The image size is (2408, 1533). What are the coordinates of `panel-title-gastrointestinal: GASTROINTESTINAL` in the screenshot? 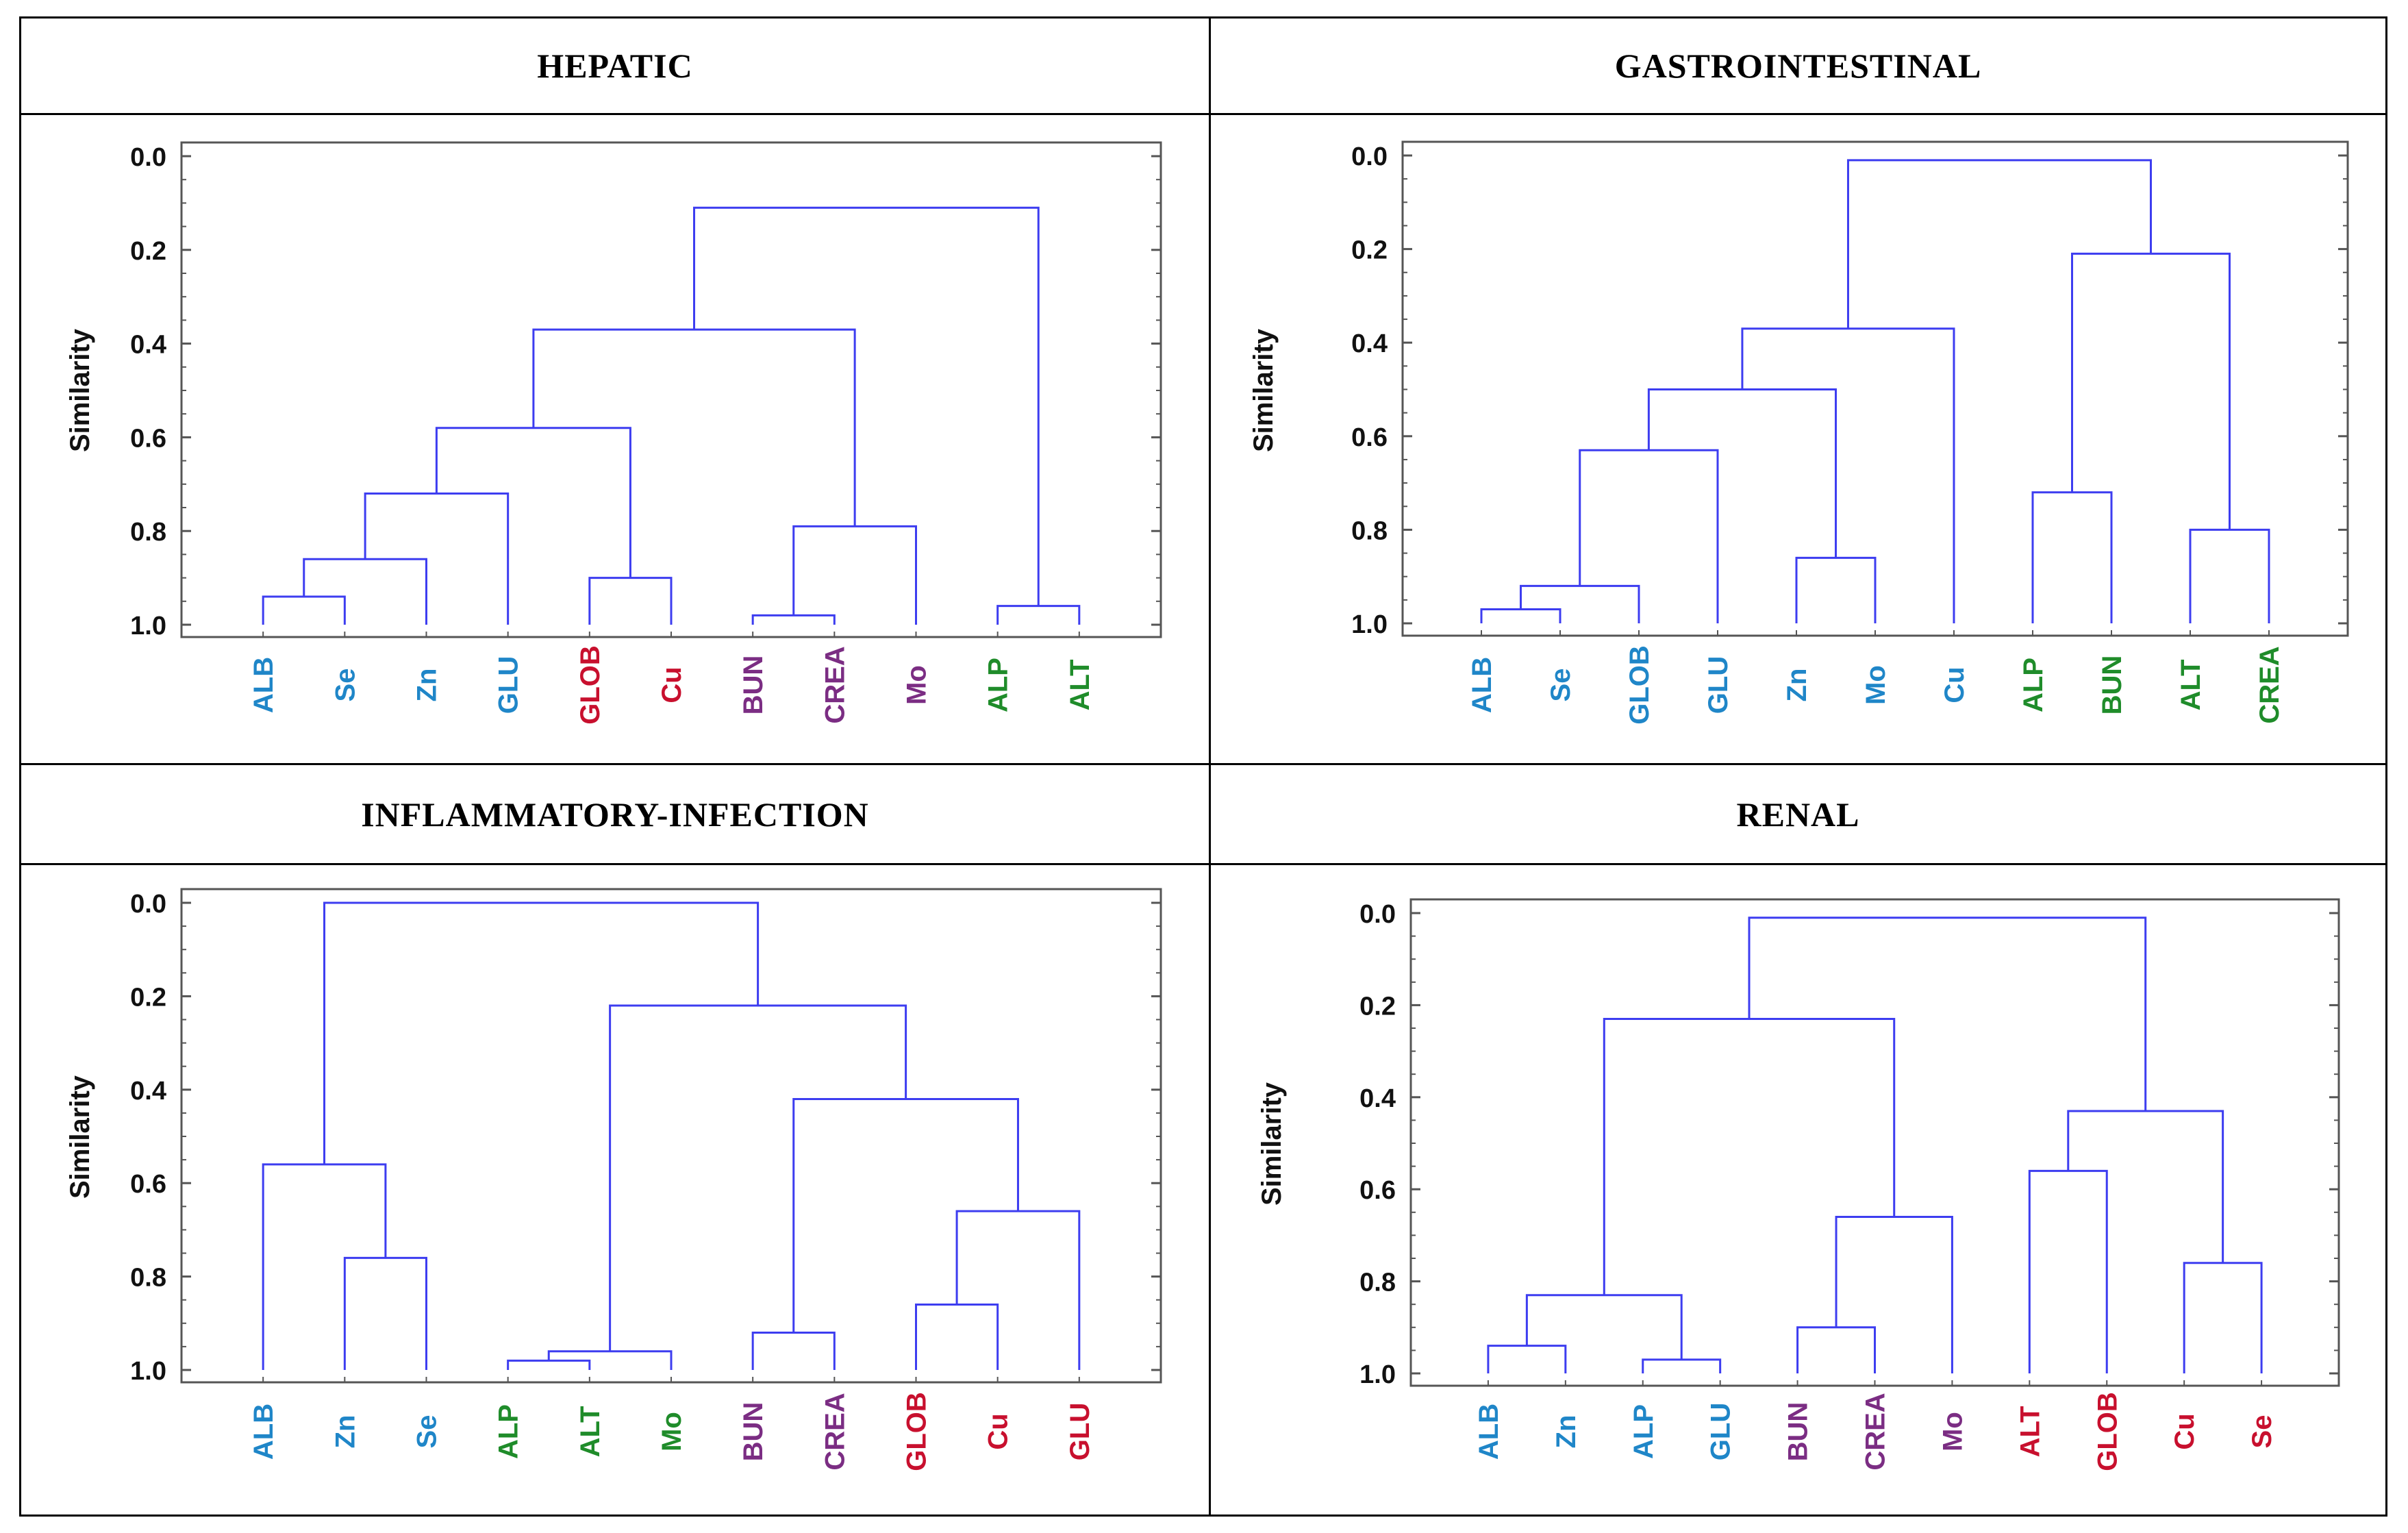 It's located at (1798, 66).